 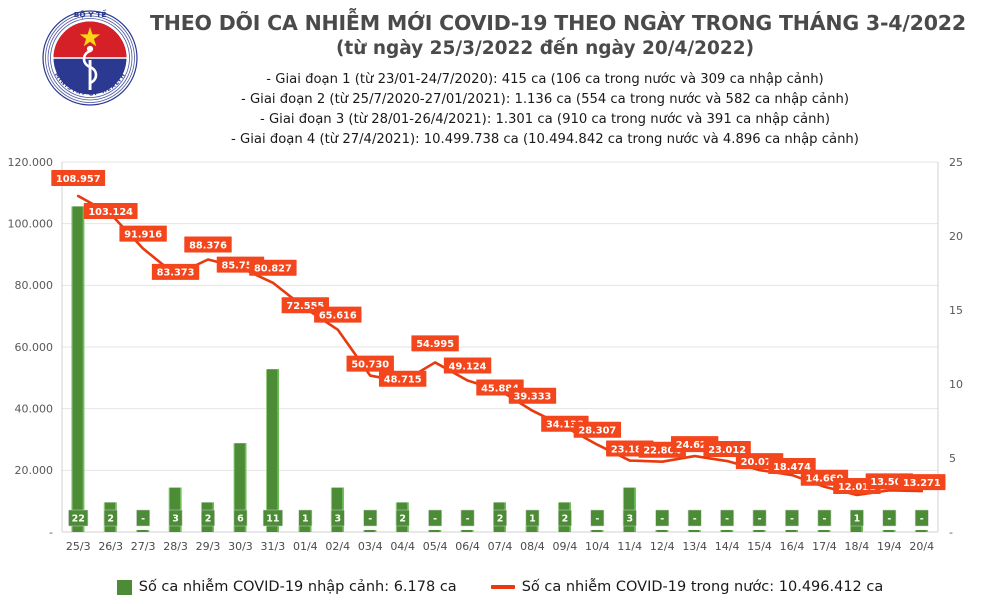 What do you see at coordinates (370, 546) in the screenshot?
I see `x-axis-category: 03/4` at bounding box center [370, 546].